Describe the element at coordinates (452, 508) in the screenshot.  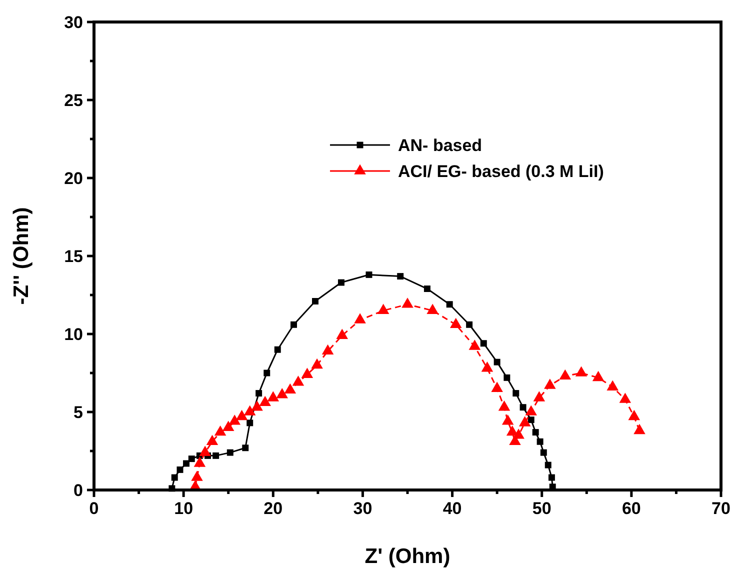
I see `x-tick-label: 40` at that location.